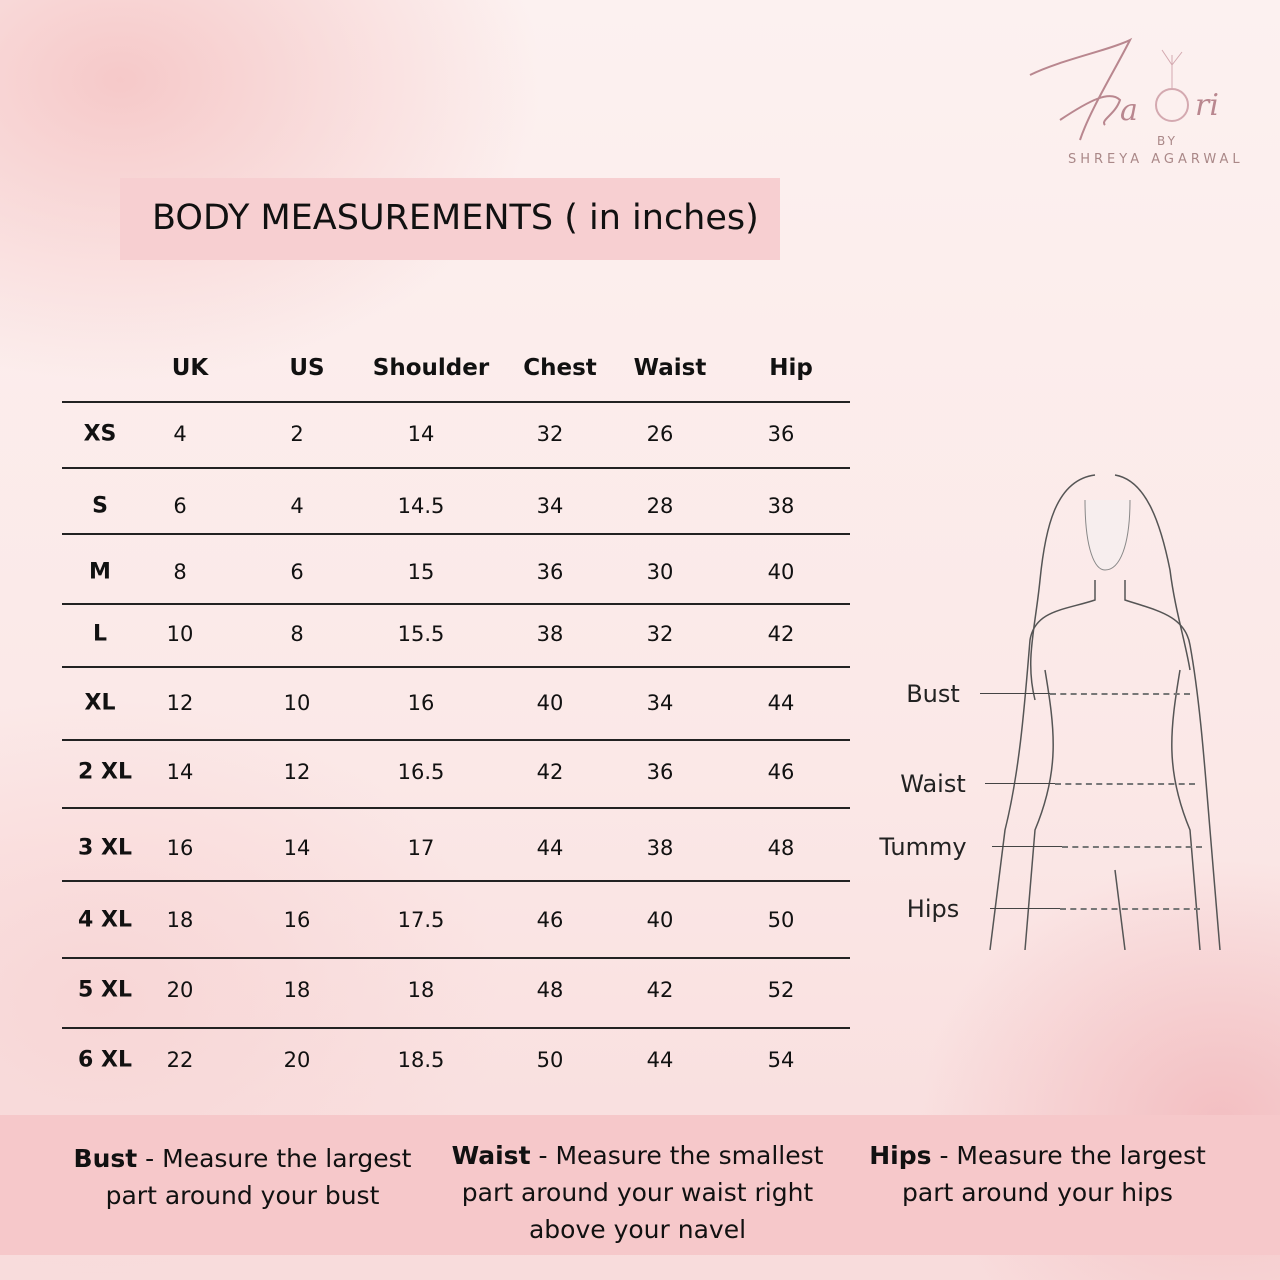 This screenshot has width=1280, height=1280. Describe the element at coordinates (791, 368) in the screenshot. I see `column-header: Hip` at that location.